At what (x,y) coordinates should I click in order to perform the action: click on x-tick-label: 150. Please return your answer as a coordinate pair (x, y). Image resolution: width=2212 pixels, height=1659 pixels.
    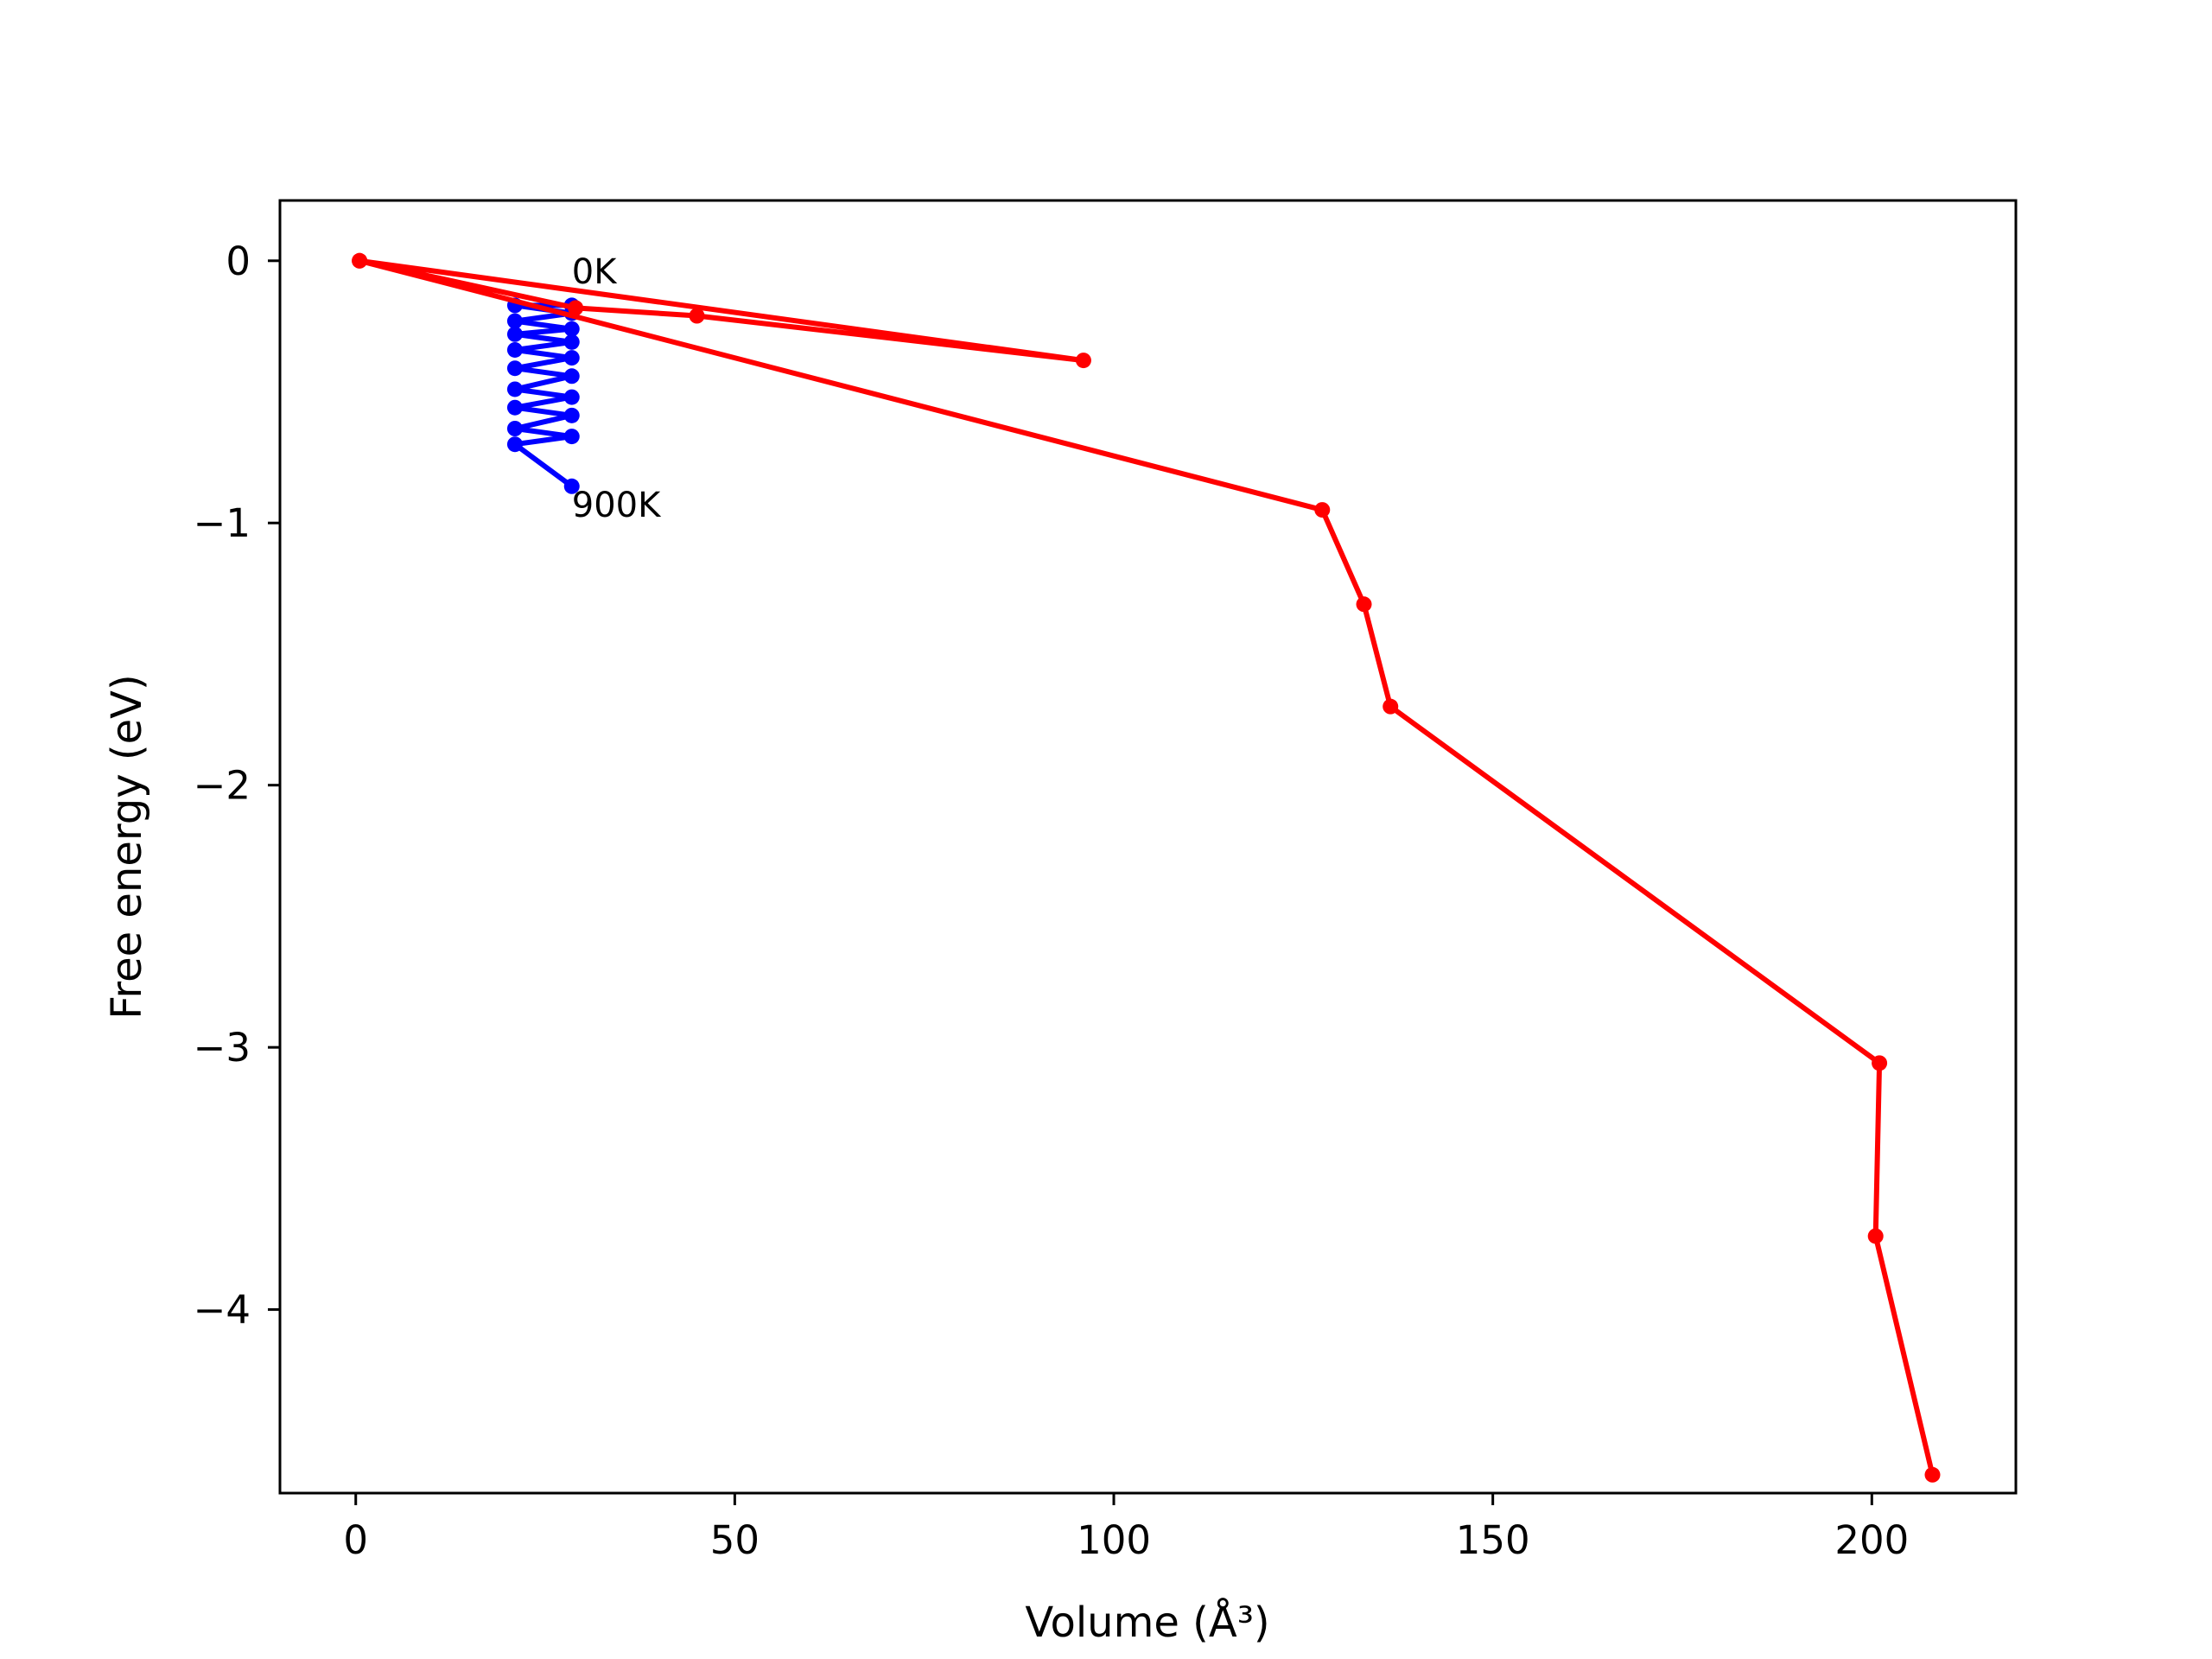
    Looking at the image, I should click on (1493, 1540).